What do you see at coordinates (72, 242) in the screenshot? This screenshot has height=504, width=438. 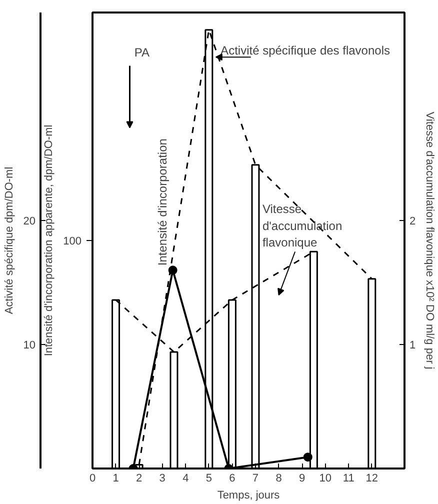 I see `y-tick-label: 100` at bounding box center [72, 242].